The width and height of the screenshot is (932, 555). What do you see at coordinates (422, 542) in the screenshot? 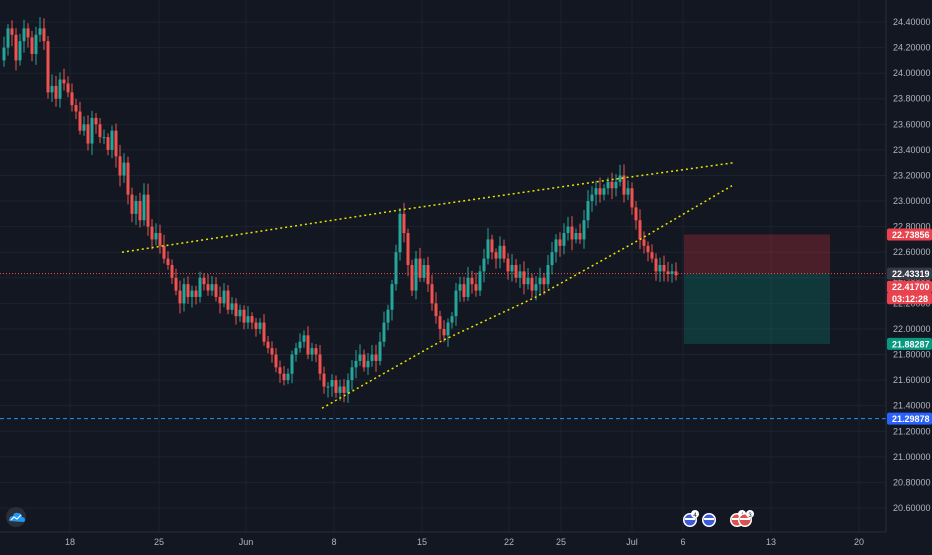
I see `time-tick-label: 15` at bounding box center [422, 542].